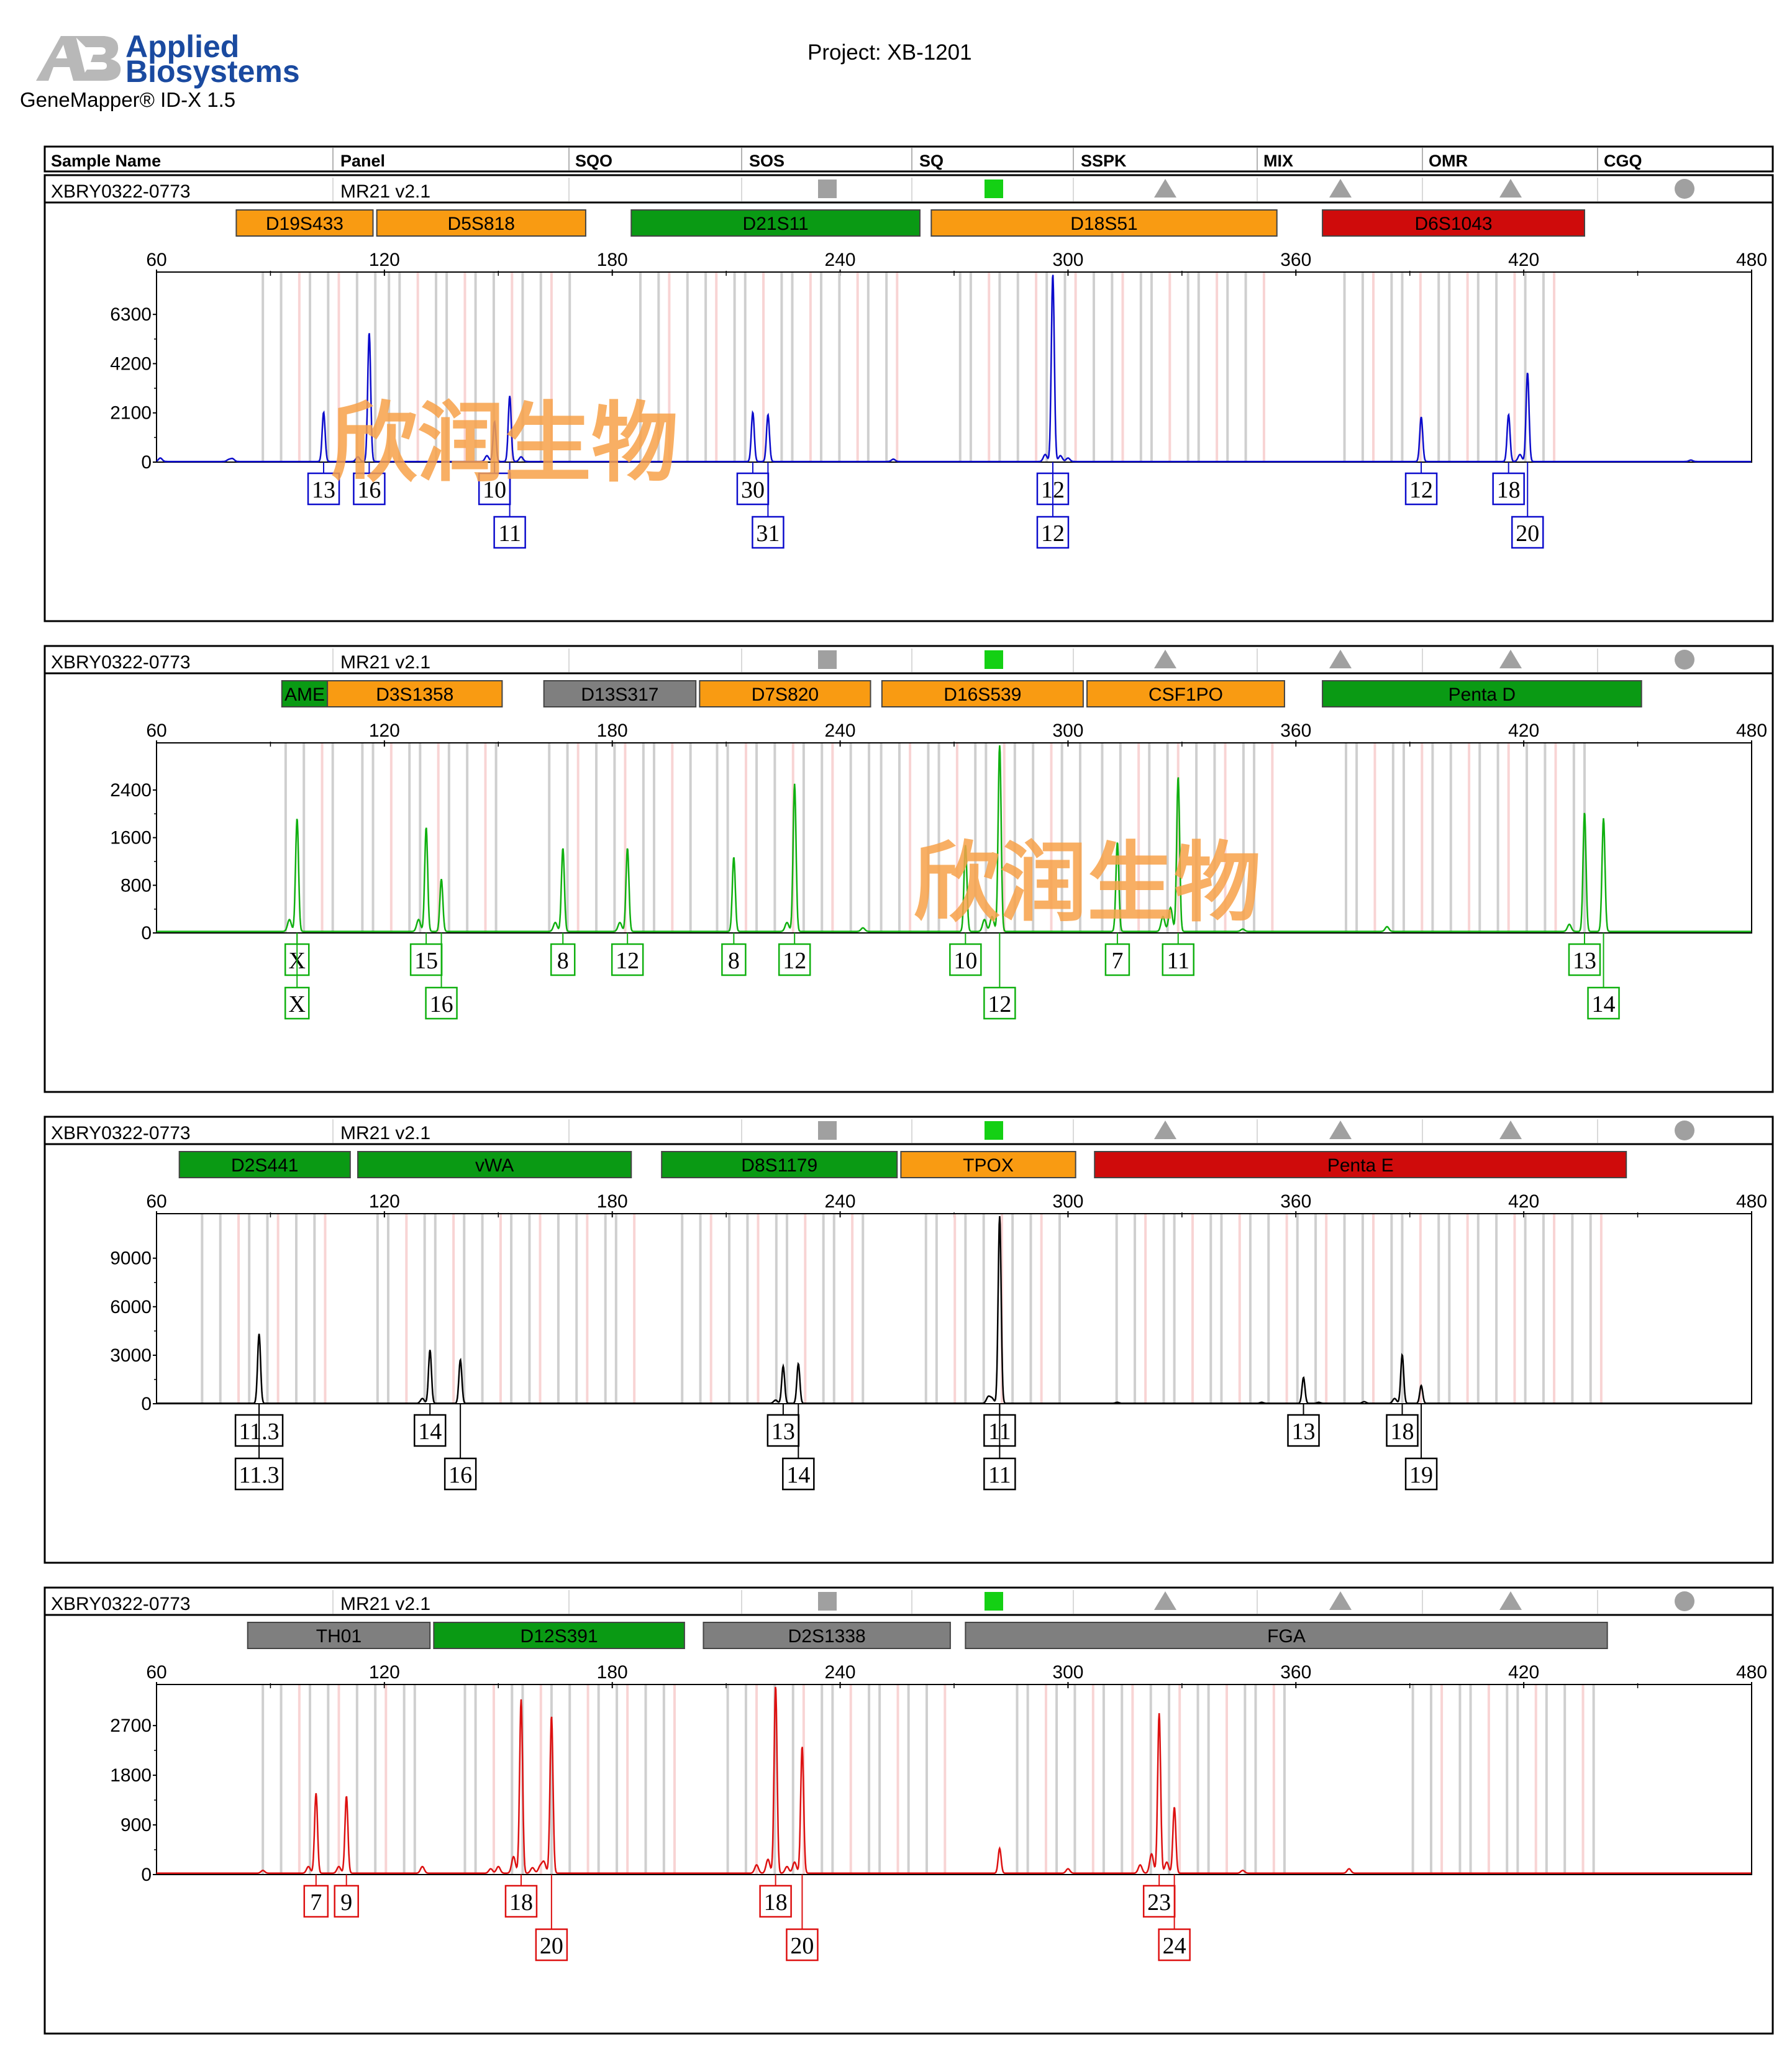  I want to click on quality-omr-triangle-icon, so click(1510, 1601).